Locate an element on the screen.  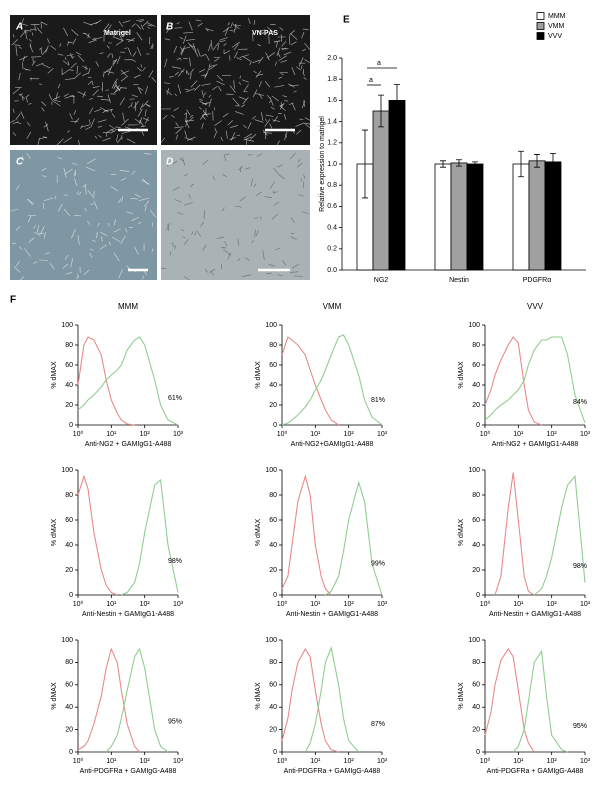
chart-title: VMM is located at coordinates (332, 306).